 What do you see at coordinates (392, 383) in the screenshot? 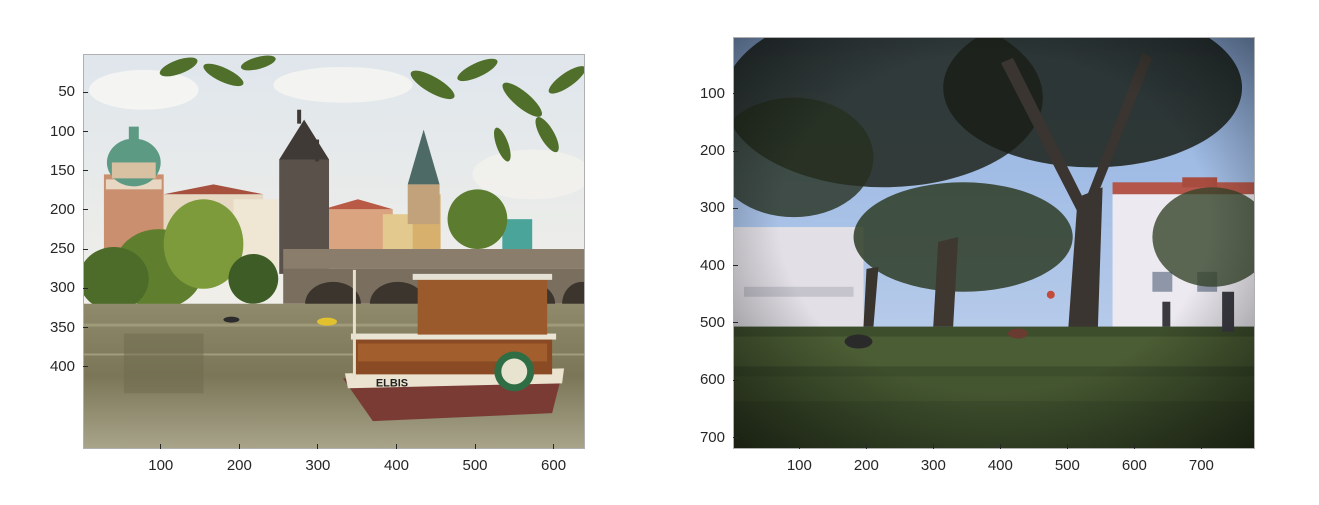
I see `boat-name-text: ELBIS` at bounding box center [392, 383].